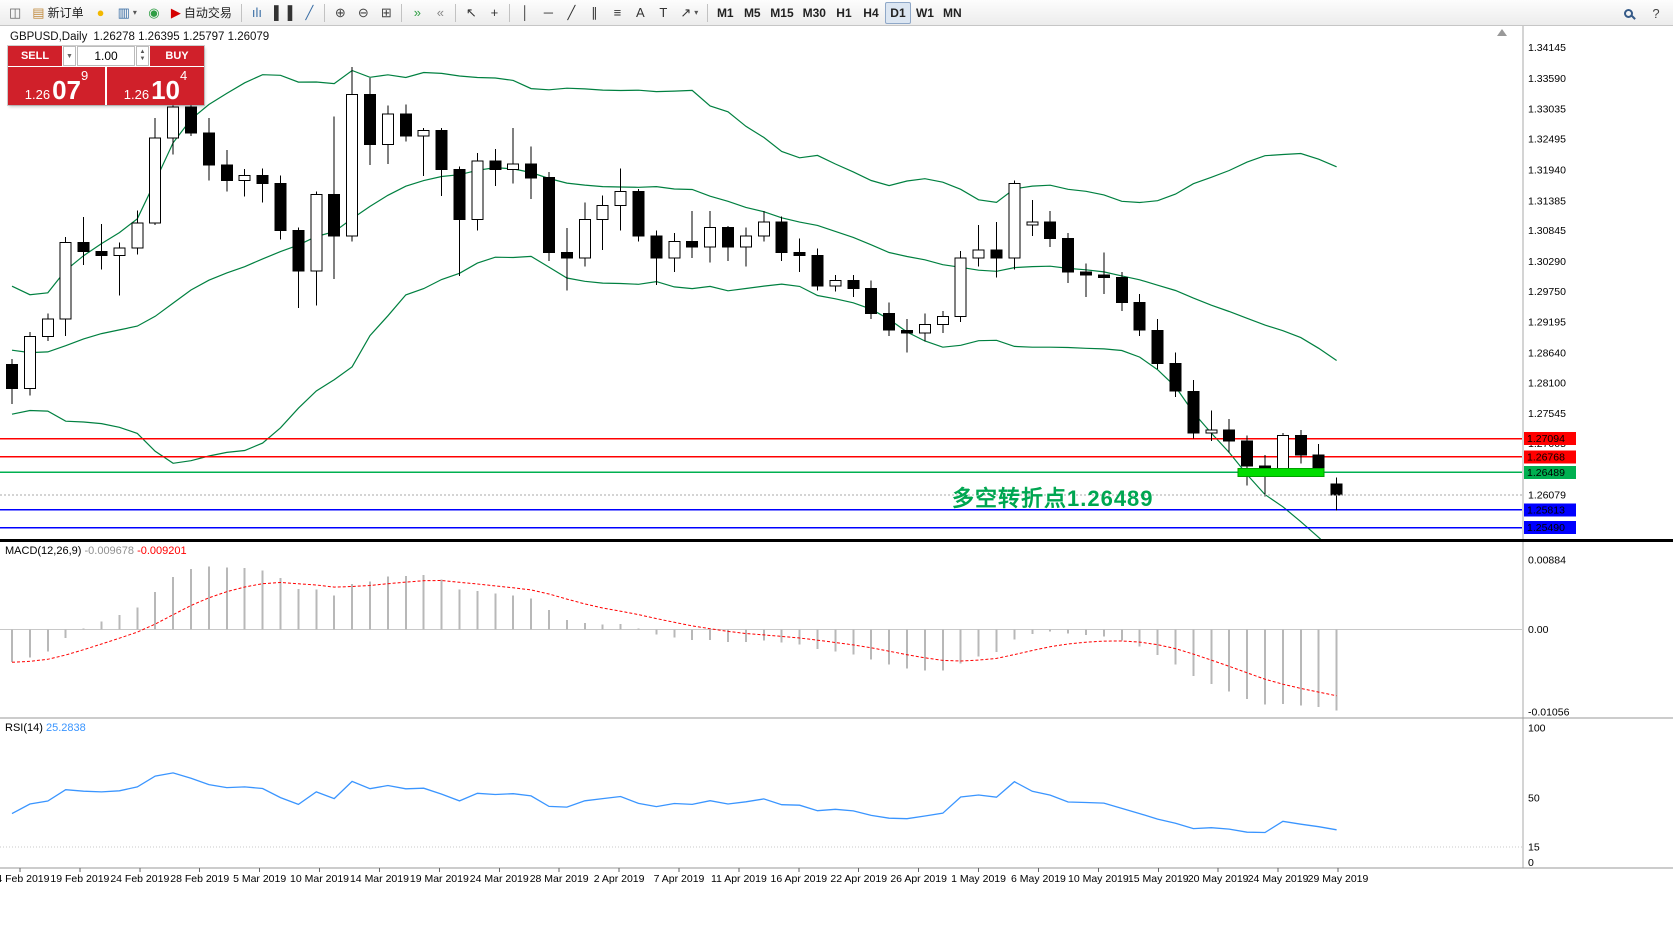 The height and width of the screenshot is (950, 1673). I want to click on new-chart-icon: ◫, so click(15, 12).